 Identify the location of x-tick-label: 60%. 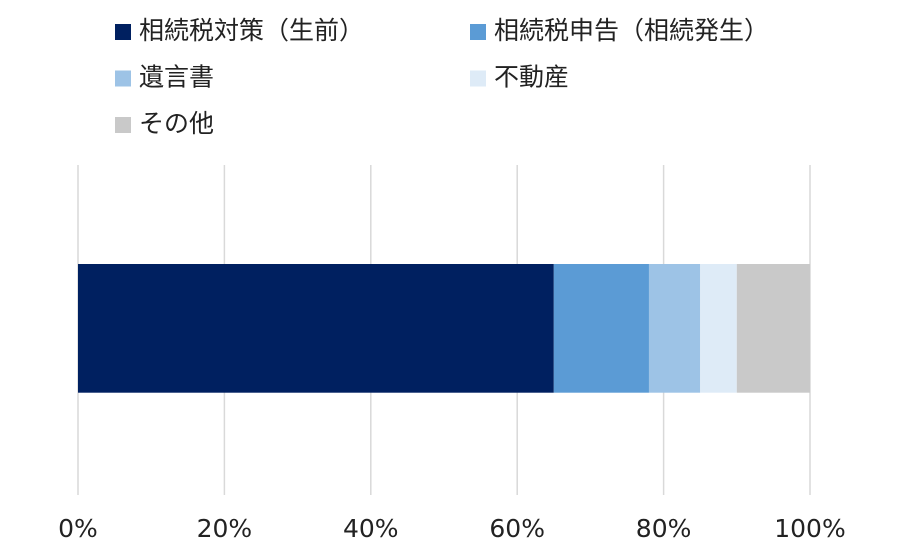
(517, 528).